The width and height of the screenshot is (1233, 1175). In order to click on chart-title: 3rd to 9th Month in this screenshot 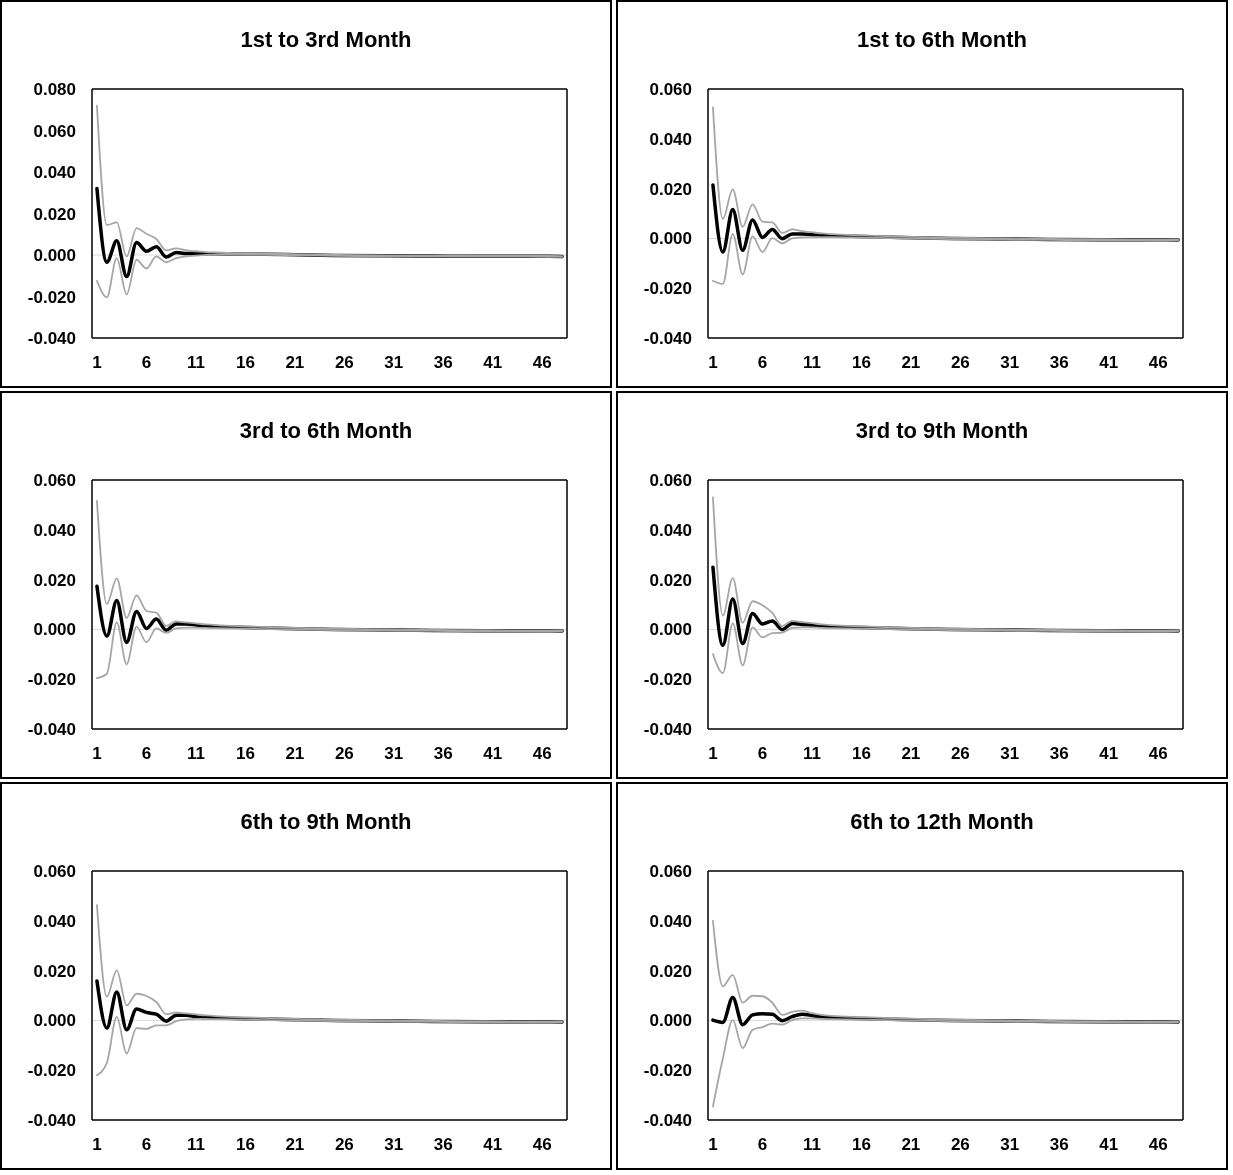, I will do `click(942, 431)`.